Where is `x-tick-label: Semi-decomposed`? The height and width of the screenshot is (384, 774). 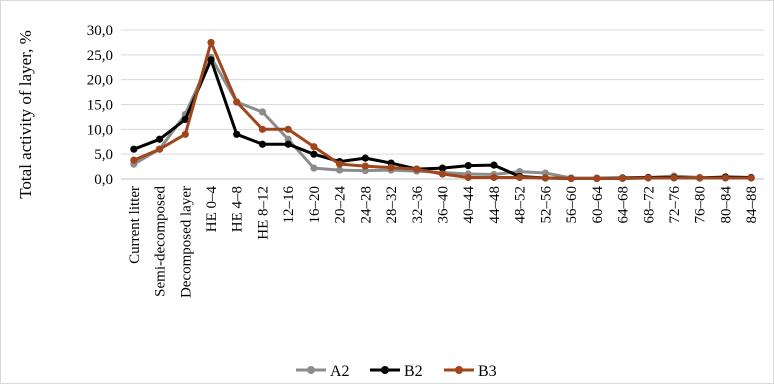 x-tick-label: Semi-decomposed is located at coordinates (161, 241).